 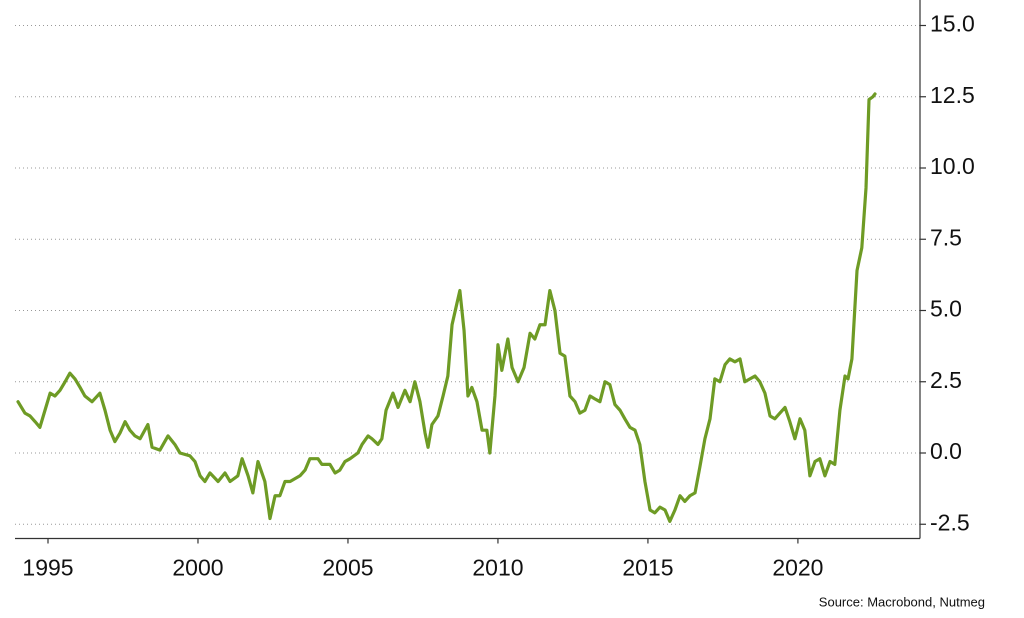 What do you see at coordinates (647, 568) in the screenshot?
I see `x-tick-label: 2015` at bounding box center [647, 568].